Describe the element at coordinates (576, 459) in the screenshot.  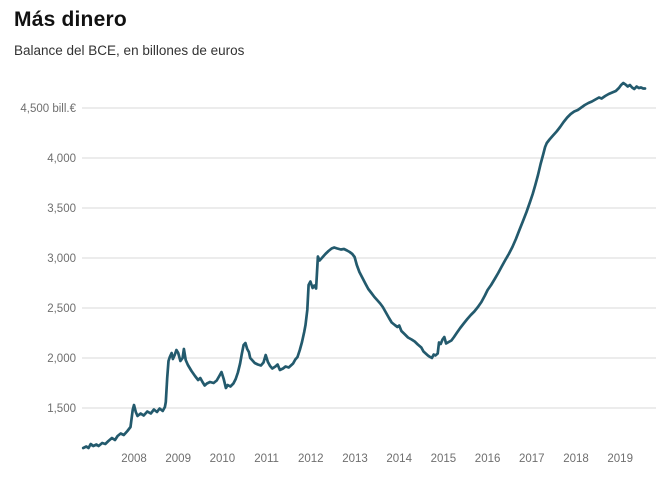
I see `x-tick-label: 2018` at that location.